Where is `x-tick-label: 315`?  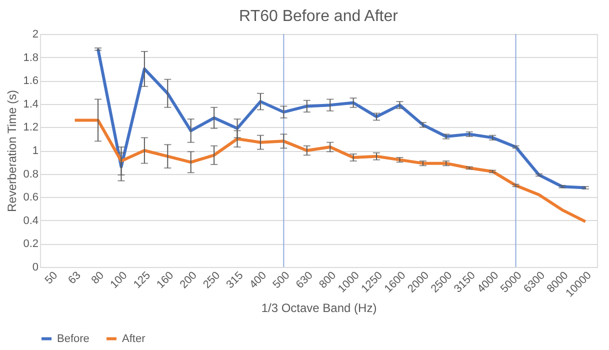
x-tick-label: 315 is located at coordinates (235, 280).